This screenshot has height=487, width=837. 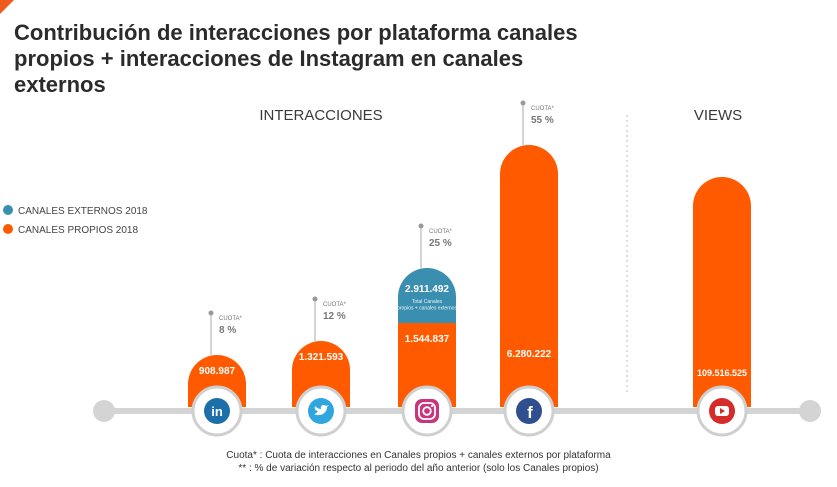 I want to click on corner-accent, so click(x=7, y=7).